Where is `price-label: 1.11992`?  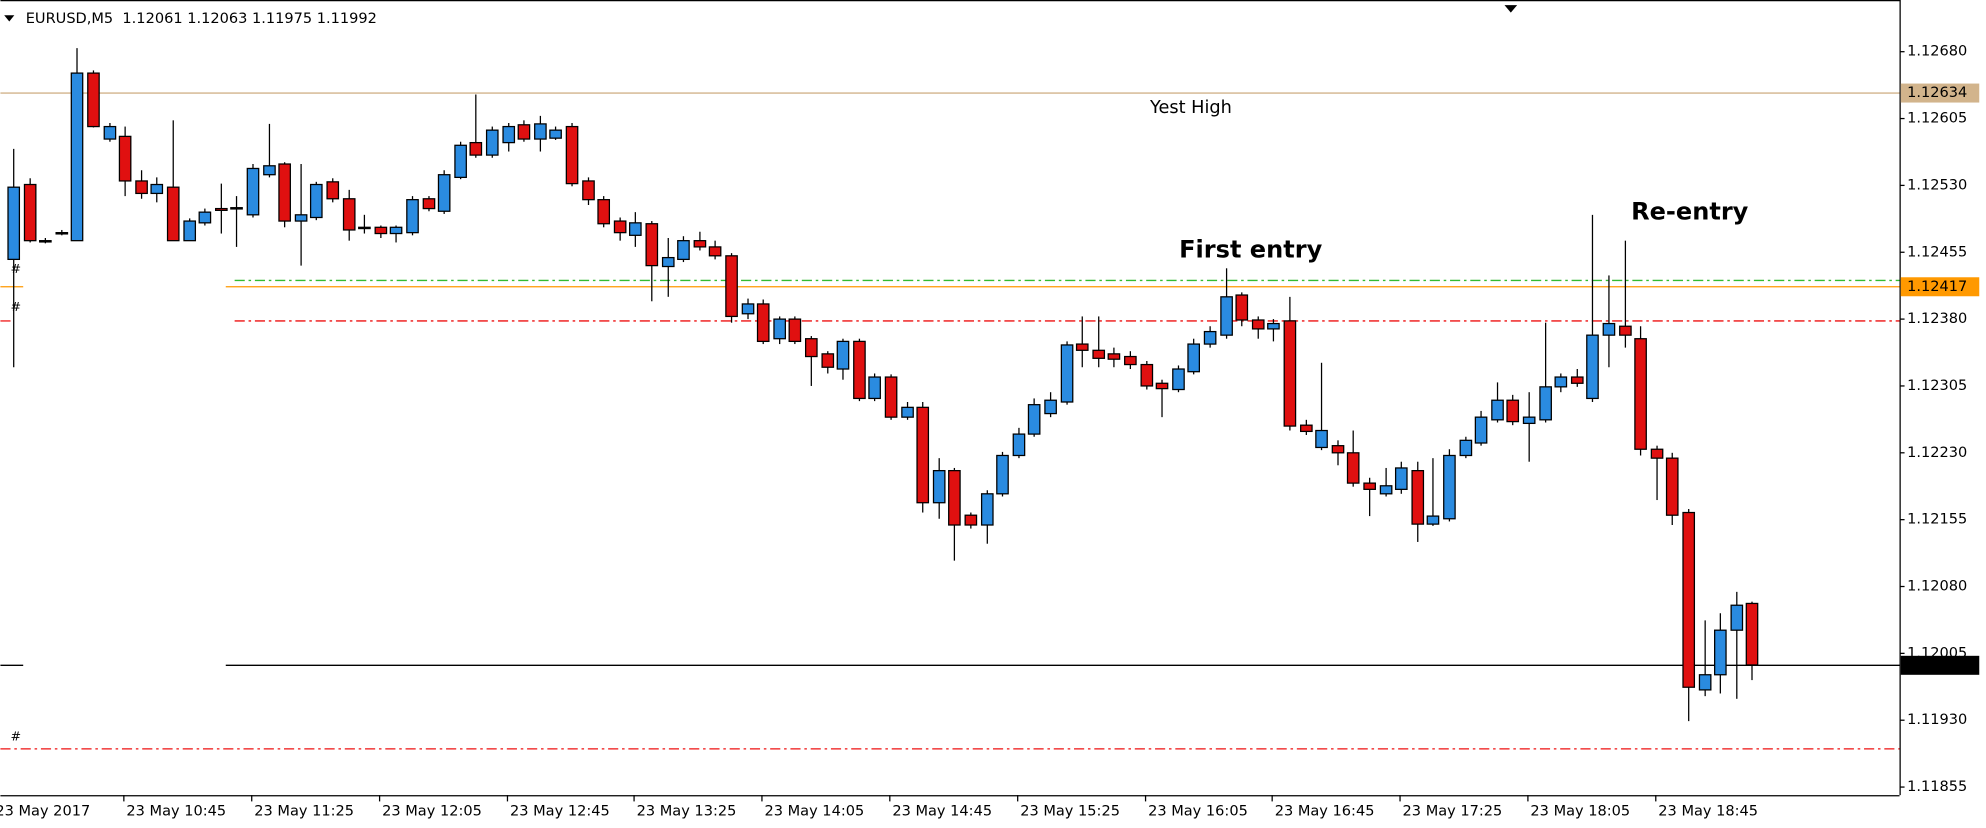
price-label: 1.11992 is located at coordinates (1937, 664).